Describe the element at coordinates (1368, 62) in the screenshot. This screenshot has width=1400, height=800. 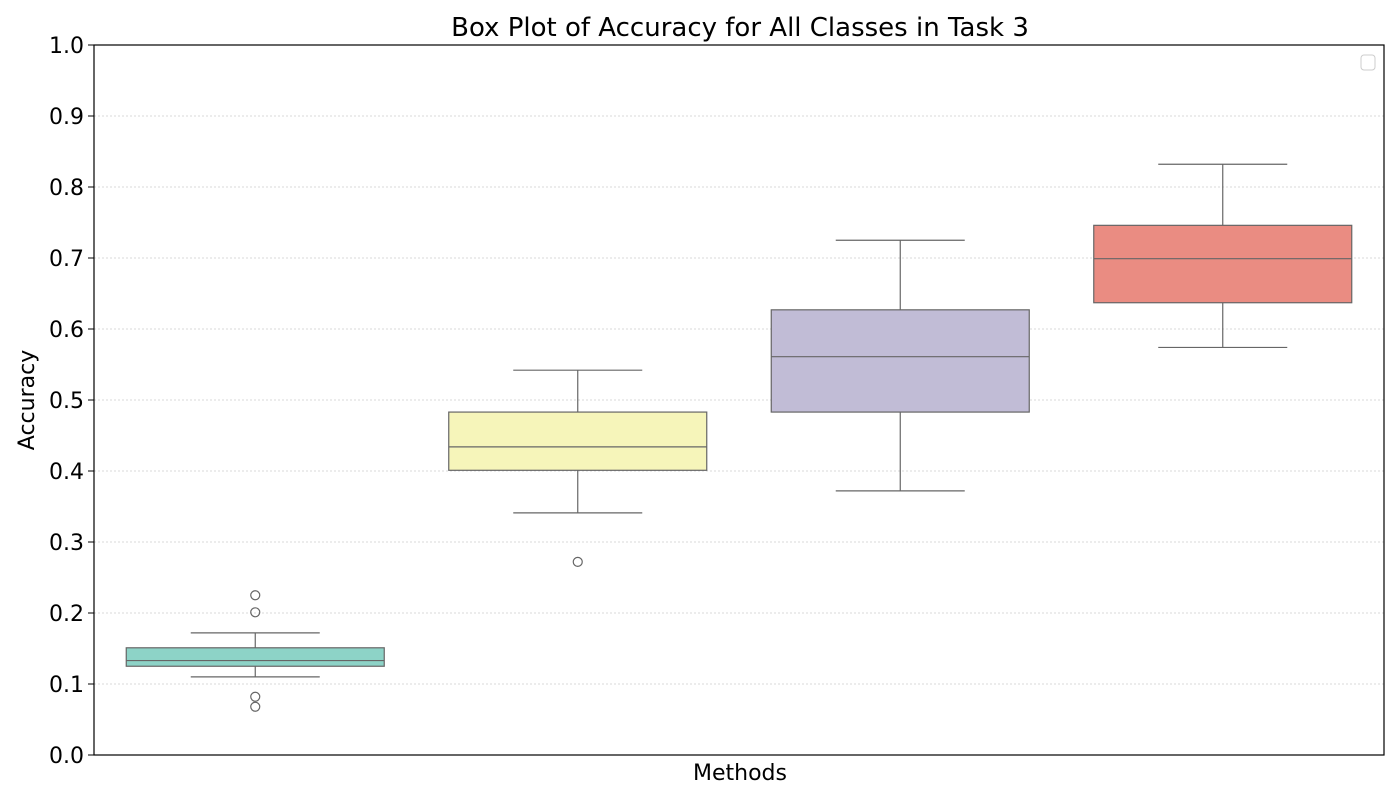
I see `legend-box` at that location.